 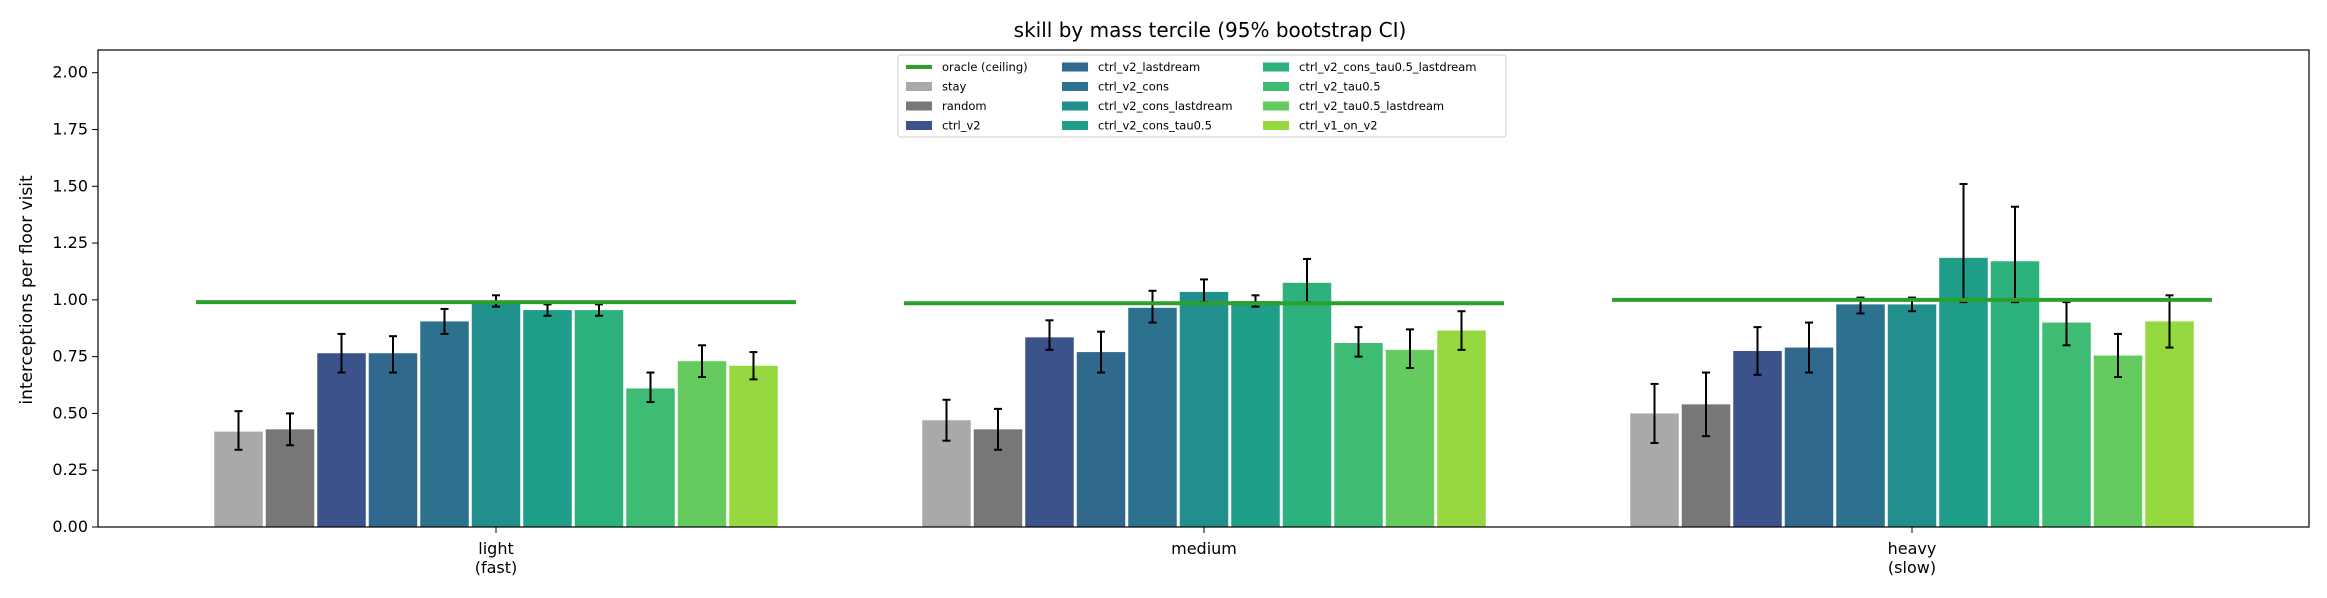 What do you see at coordinates (70, 72) in the screenshot?
I see `y-tick-label: 2.00` at bounding box center [70, 72].